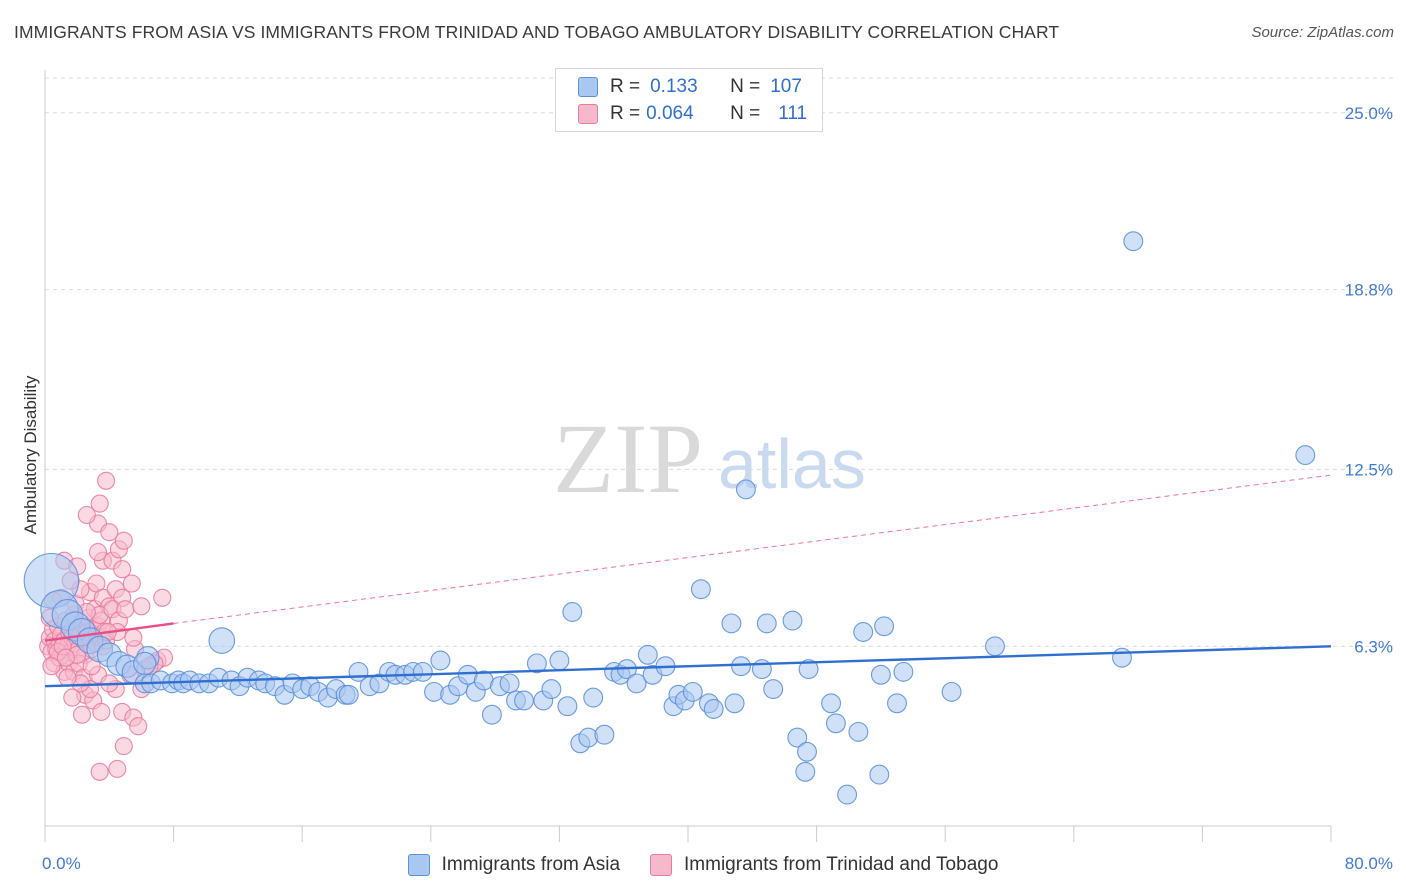 This screenshot has height=892, width=1406. I want to click on legend: R = 0.133 N = 107 R = 0.064 N = 111, so click(689, 100).